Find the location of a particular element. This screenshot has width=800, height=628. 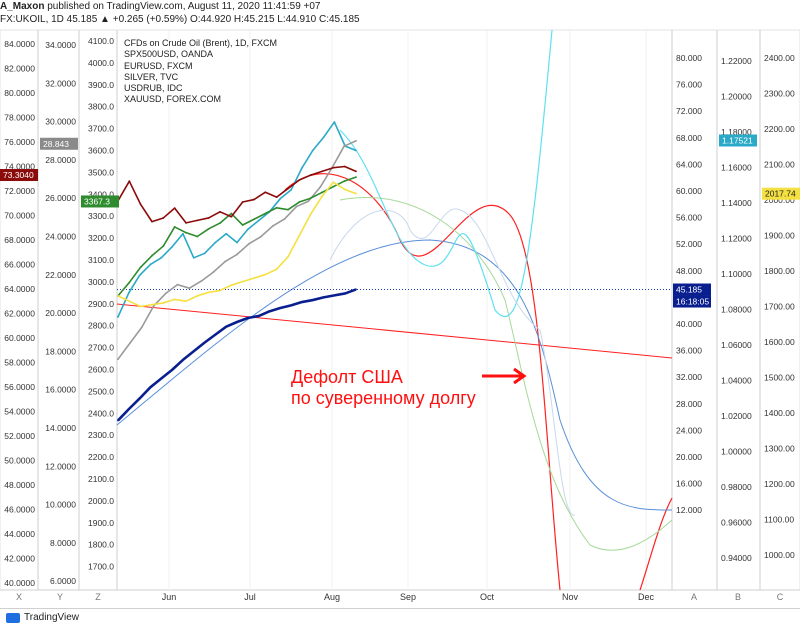

tick-Z: 2100.0 is located at coordinates (101, 479).